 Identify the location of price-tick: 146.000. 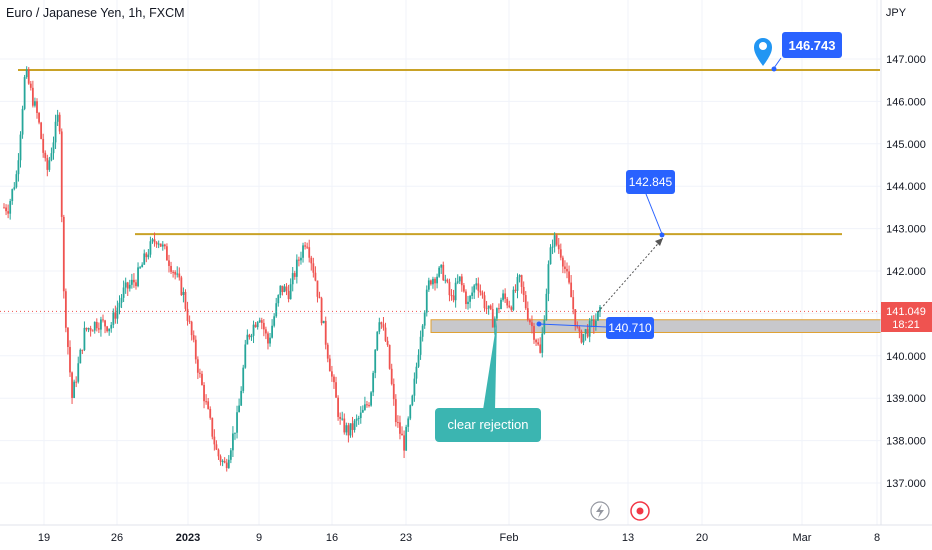
(906, 102).